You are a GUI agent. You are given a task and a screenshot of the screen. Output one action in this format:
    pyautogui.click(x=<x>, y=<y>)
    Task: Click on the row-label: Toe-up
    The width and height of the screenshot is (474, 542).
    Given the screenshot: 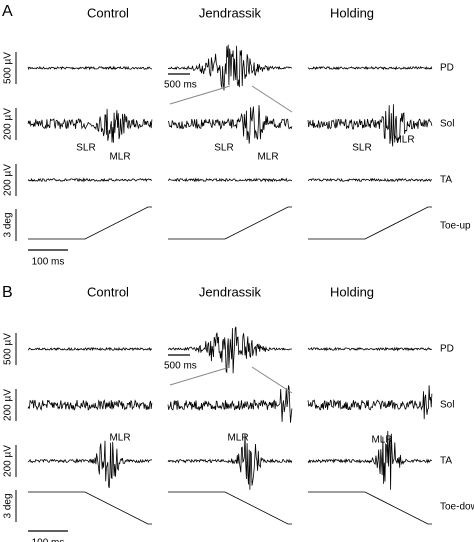 What is the action you would take?
    pyautogui.click(x=455, y=226)
    